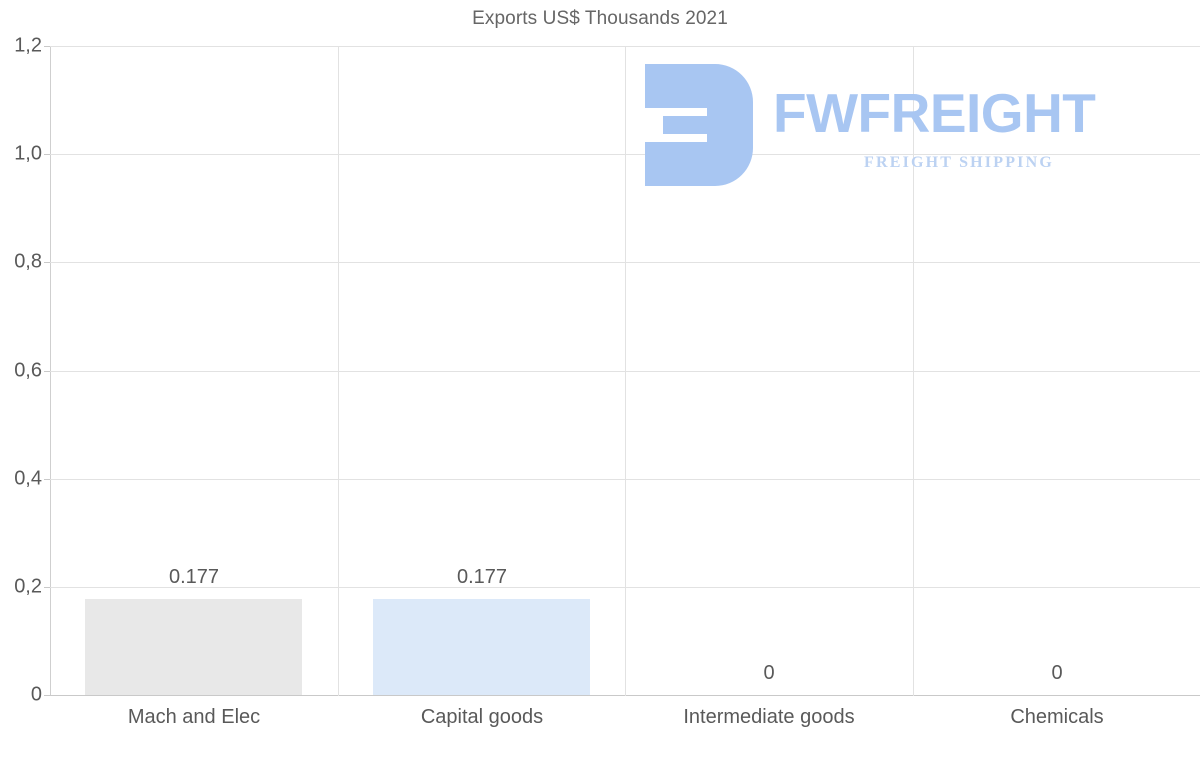 The width and height of the screenshot is (1200, 763). I want to click on watermark-text: FWFREIGHT FREIGHT SHIPPING, so click(959, 122).